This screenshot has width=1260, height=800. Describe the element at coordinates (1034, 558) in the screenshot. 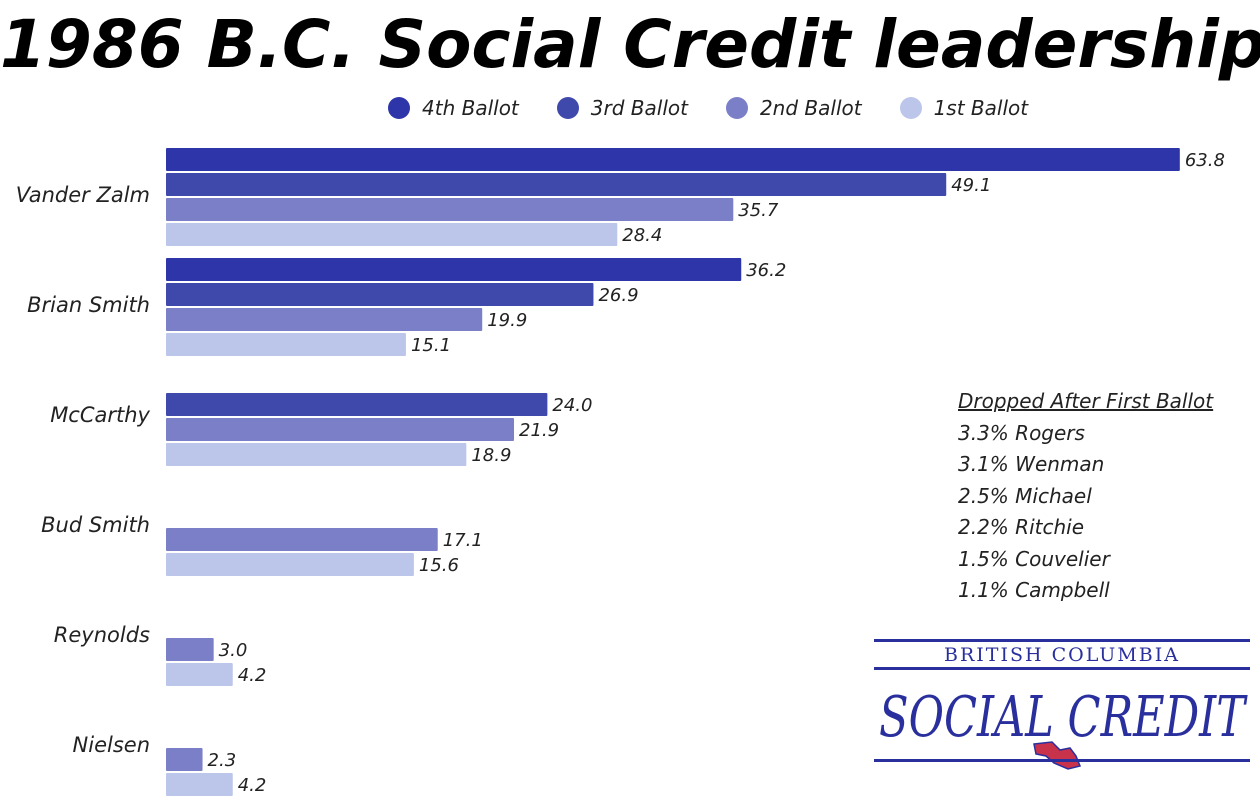

I see `dropped-item: 1.5% Couvelier` at that location.